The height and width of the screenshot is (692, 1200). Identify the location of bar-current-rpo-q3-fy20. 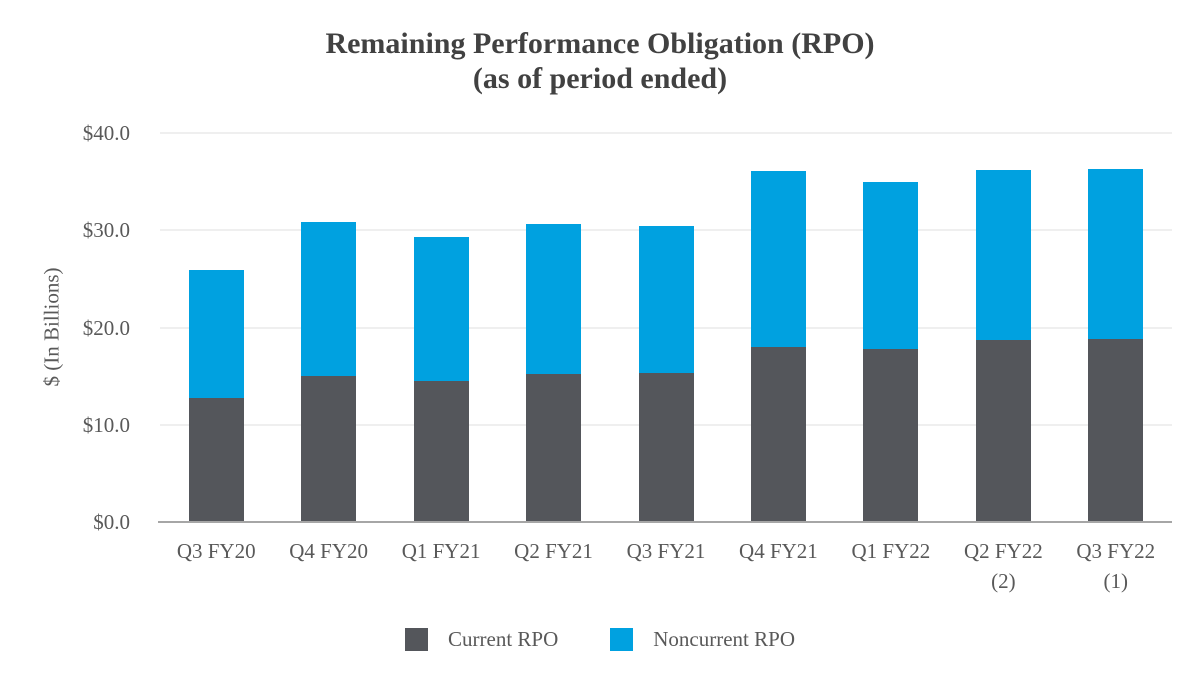
(216, 459).